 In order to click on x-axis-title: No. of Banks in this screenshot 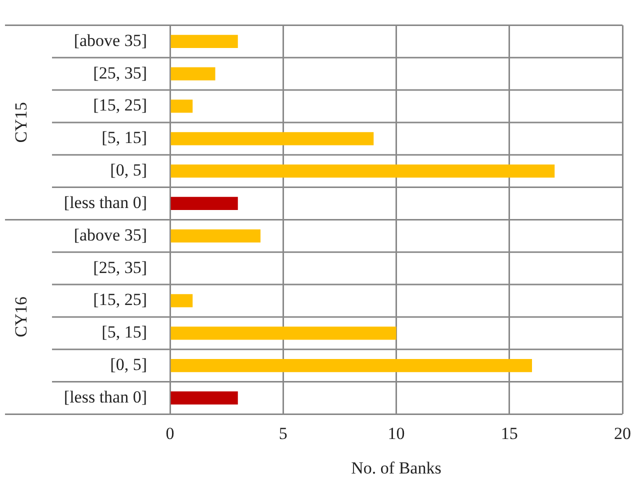, I will do `click(396, 468)`.